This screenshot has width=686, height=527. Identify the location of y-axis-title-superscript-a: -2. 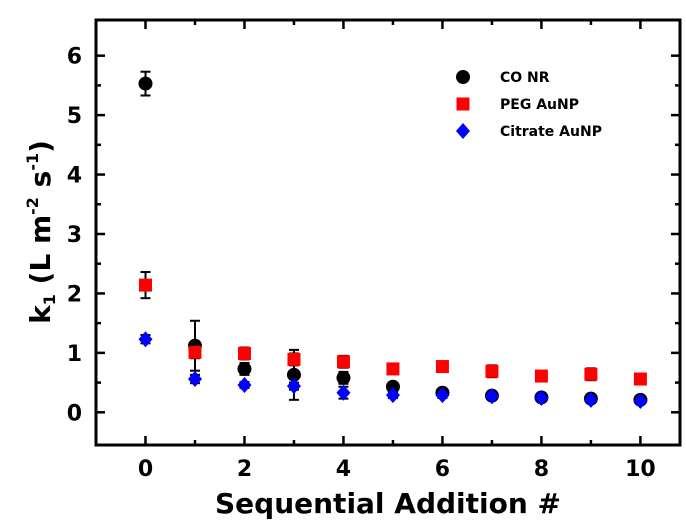
(32, 206).